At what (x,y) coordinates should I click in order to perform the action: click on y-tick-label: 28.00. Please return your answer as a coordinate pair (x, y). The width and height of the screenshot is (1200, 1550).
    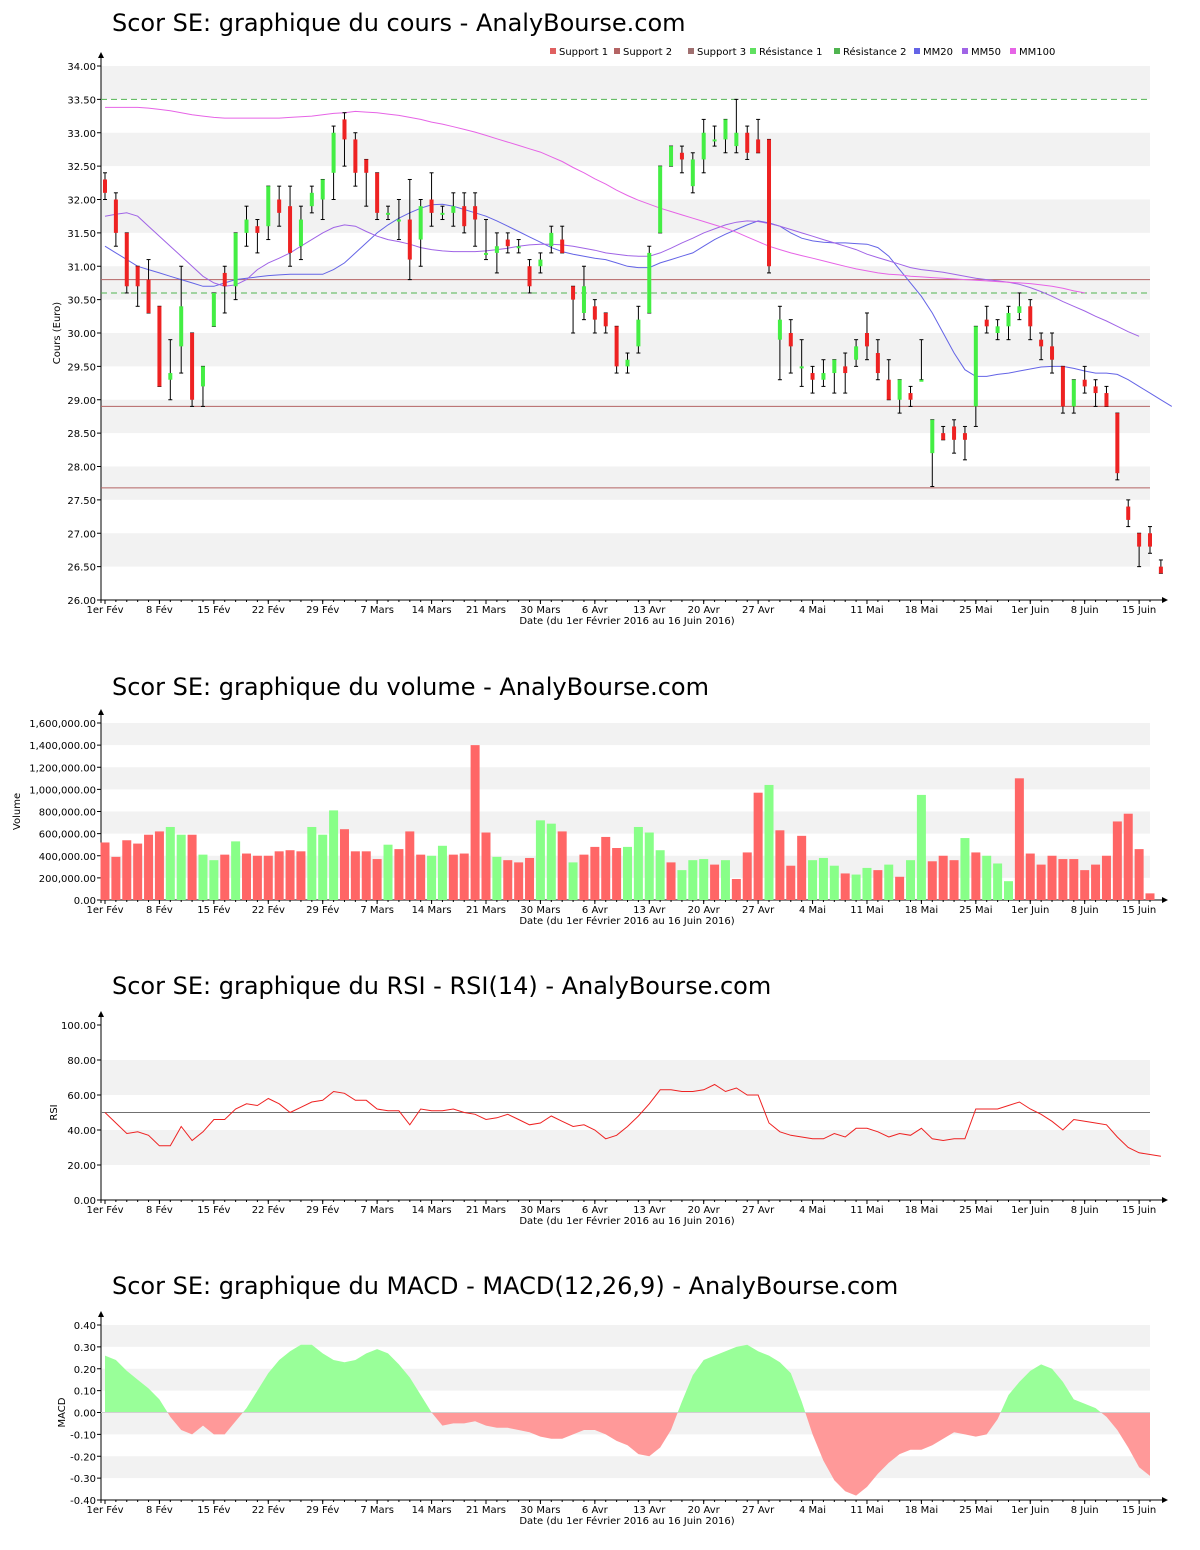
    Looking at the image, I should click on (81, 468).